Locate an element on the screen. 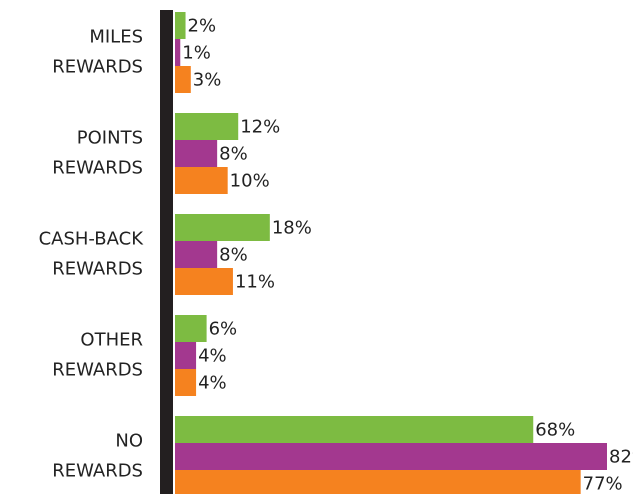 This screenshot has width=633, height=494. value-label: 82% is located at coordinates (621, 457).